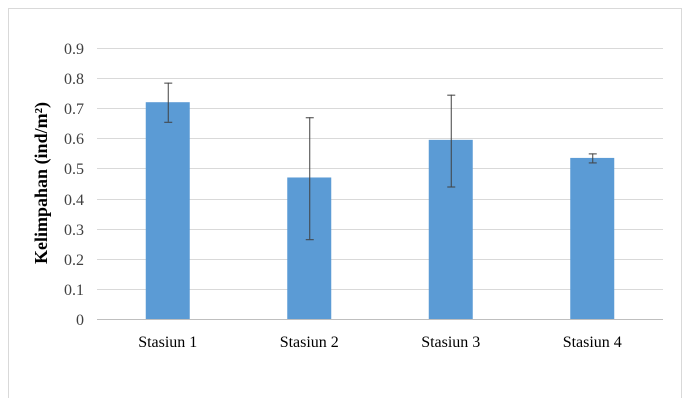  I want to click on y-tick-label: 0.5, so click(74, 169).